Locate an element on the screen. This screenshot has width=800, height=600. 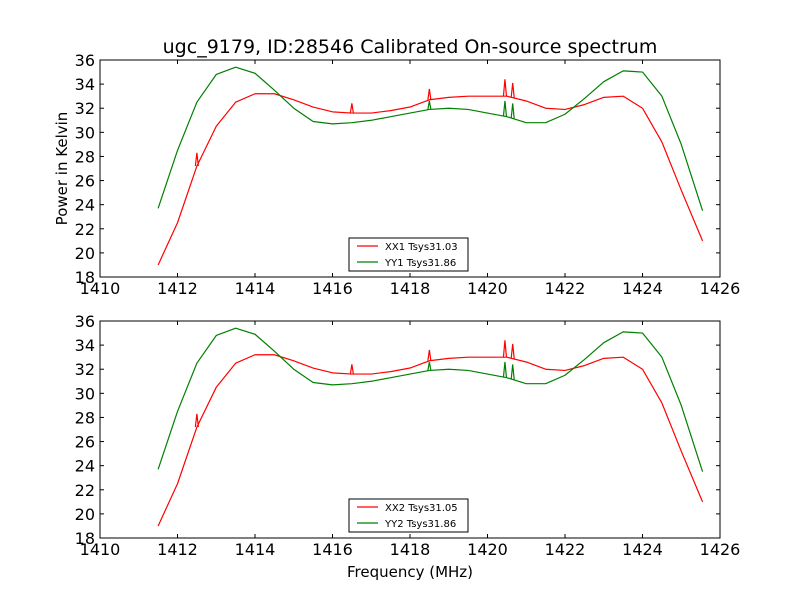
legend: XX1 Tsys31.03 YY1 Tsys31.86 is located at coordinates (408, 254).